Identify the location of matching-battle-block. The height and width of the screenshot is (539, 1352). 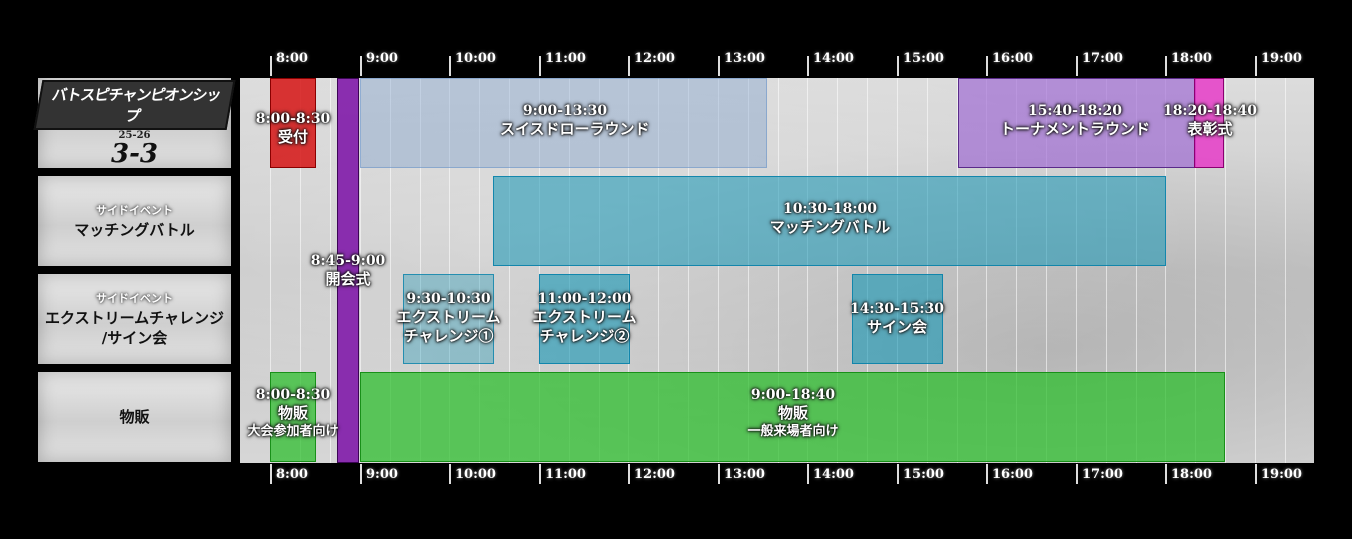
(829, 221).